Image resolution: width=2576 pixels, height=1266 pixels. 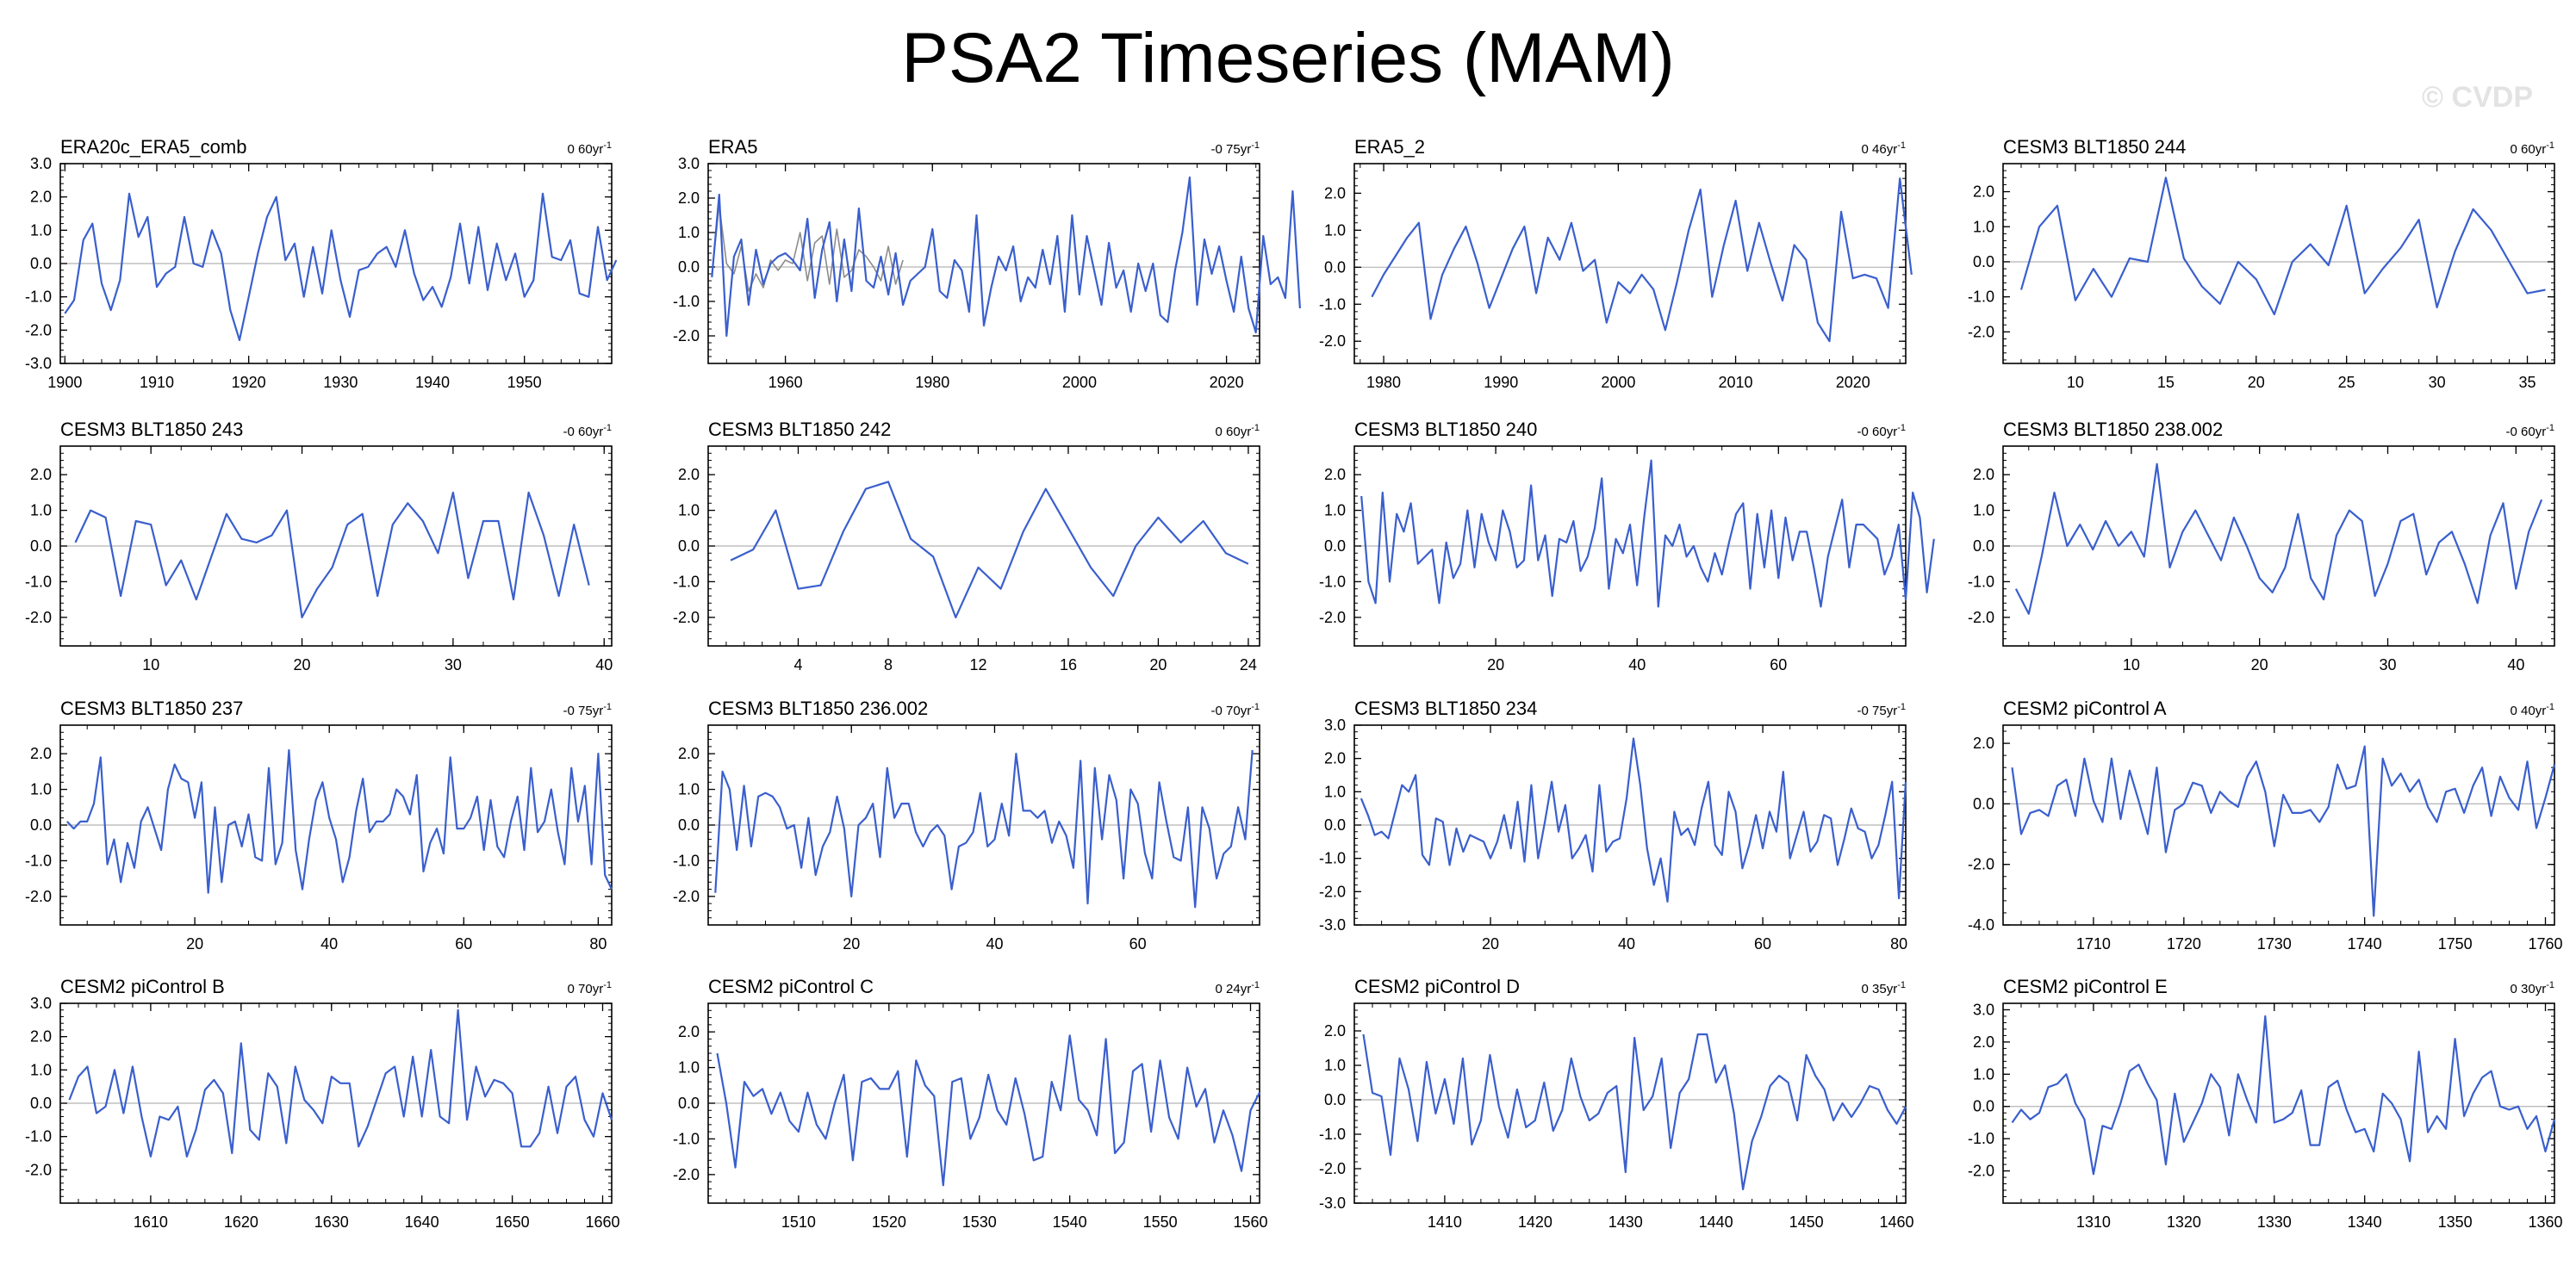 I want to click on x-tick-label: 1990, so click(x=1501, y=383).